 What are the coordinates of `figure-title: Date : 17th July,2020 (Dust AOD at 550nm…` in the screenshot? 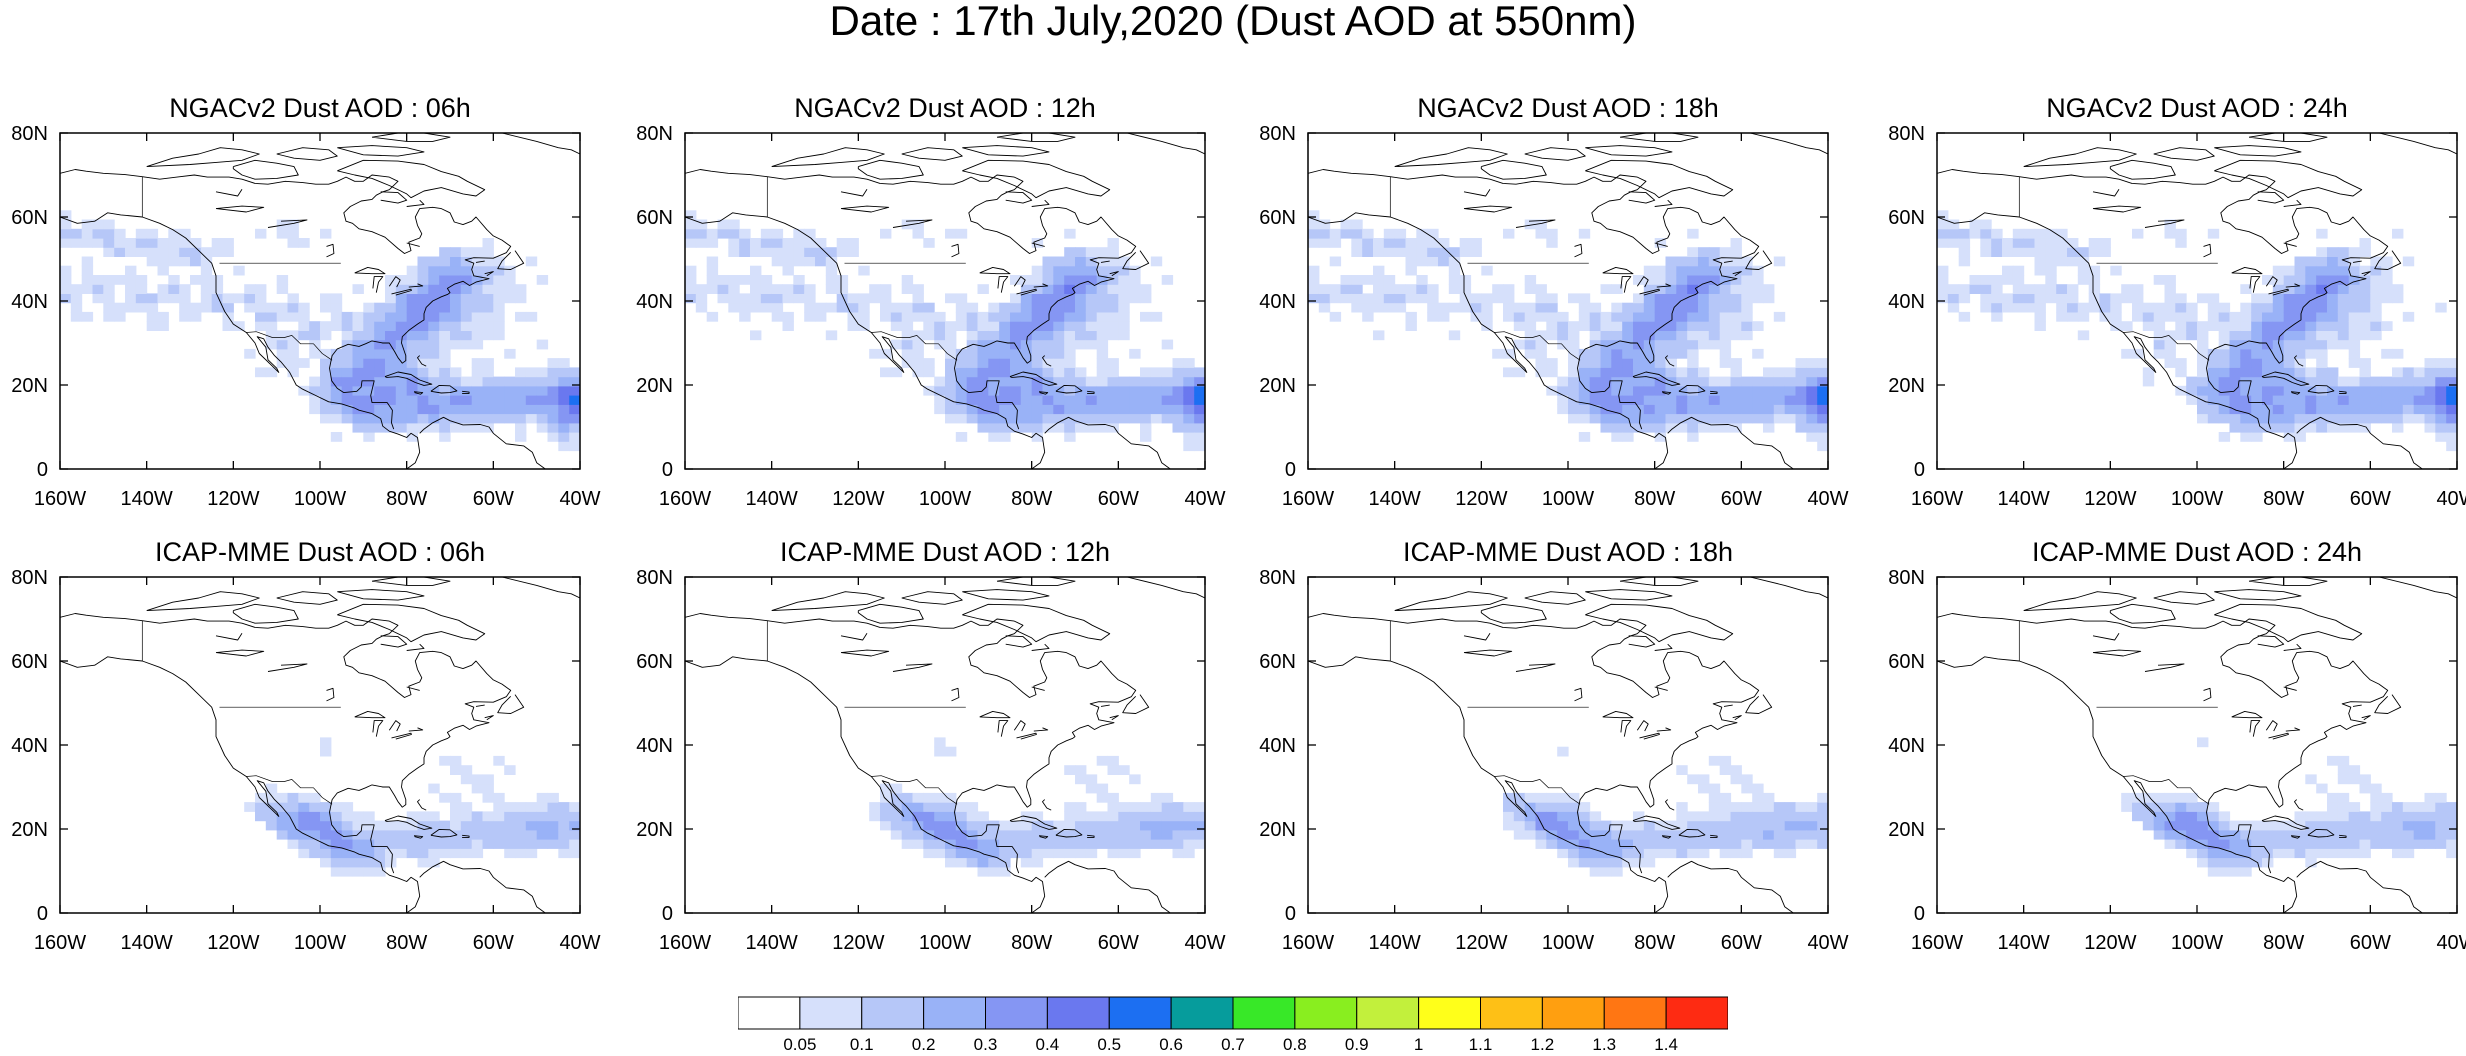 It's located at (1233, 22).